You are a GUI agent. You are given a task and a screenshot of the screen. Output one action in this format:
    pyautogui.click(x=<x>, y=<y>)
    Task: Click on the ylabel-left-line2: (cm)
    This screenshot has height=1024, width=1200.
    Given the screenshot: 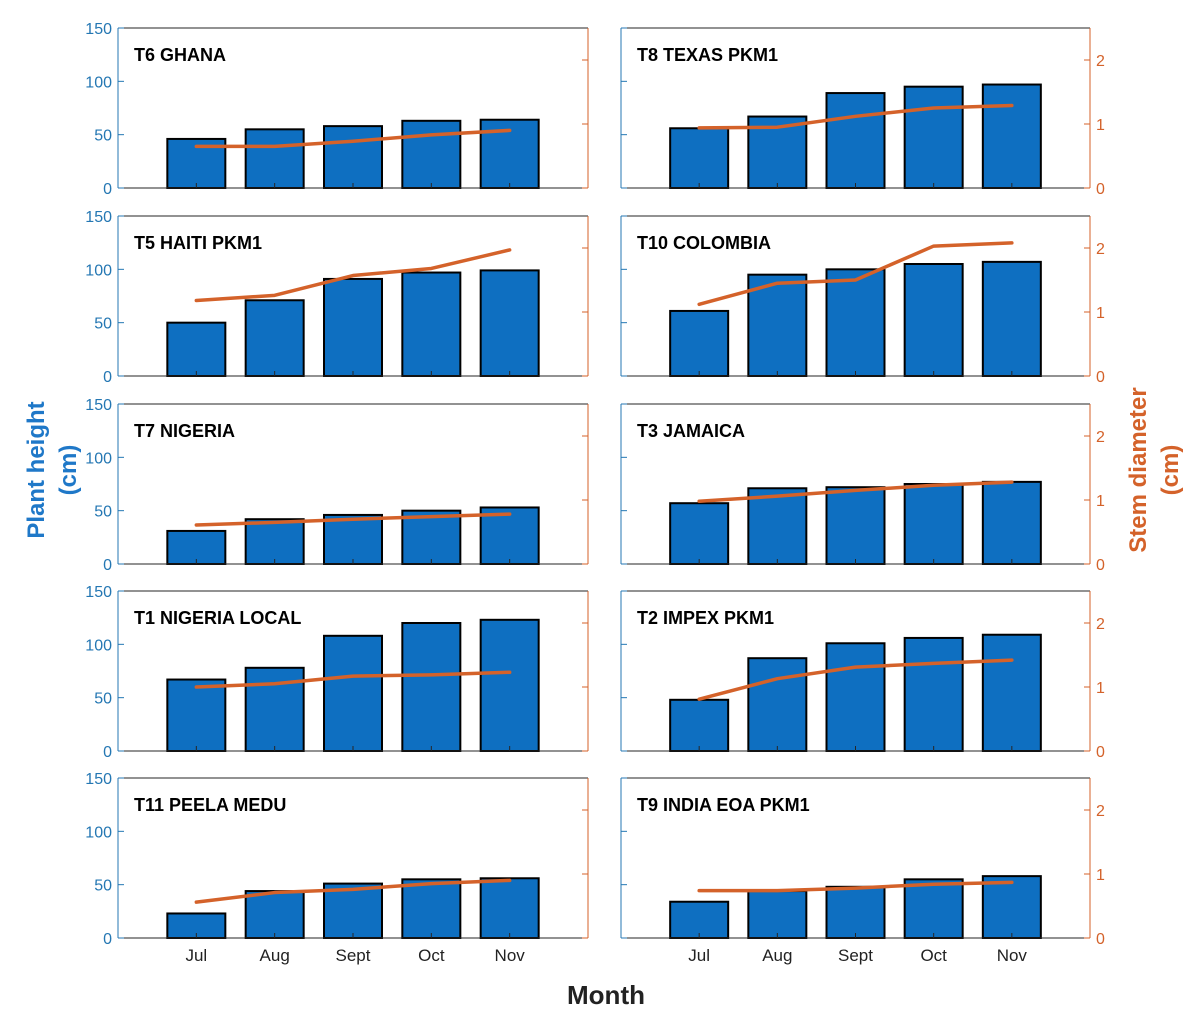 What is the action you would take?
    pyautogui.click(x=68, y=470)
    